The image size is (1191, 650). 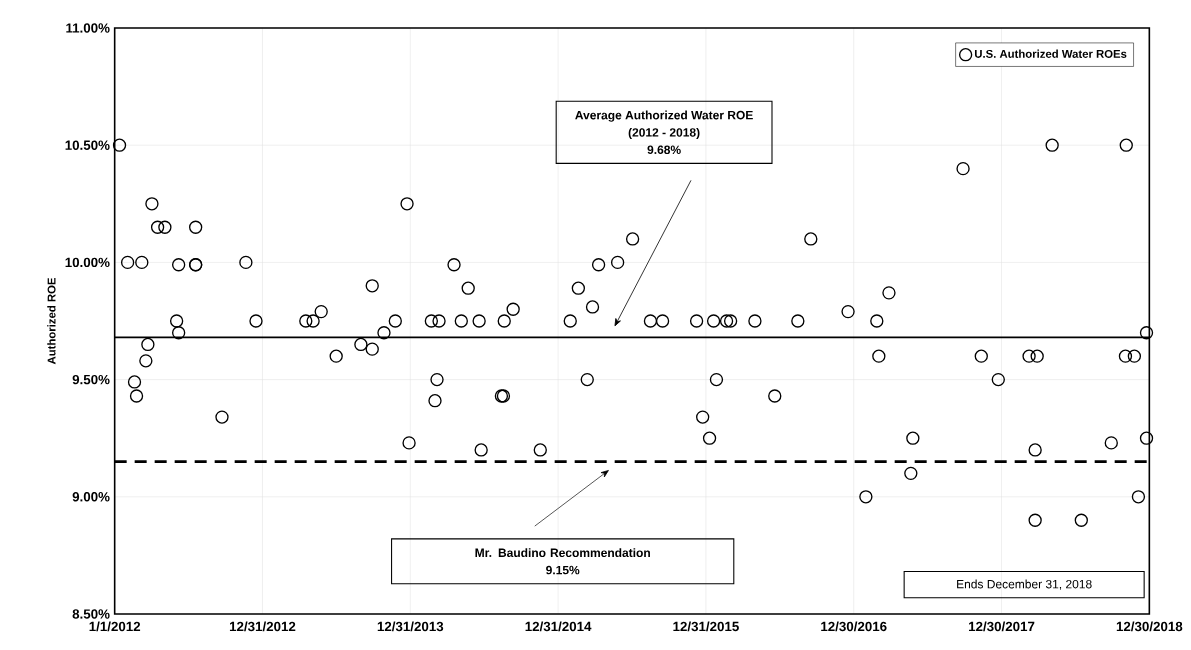 What do you see at coordinates (664, 133) in the screenshot?
I see `annotation: (2012 - 2018)` at bounding box center [664, 133].